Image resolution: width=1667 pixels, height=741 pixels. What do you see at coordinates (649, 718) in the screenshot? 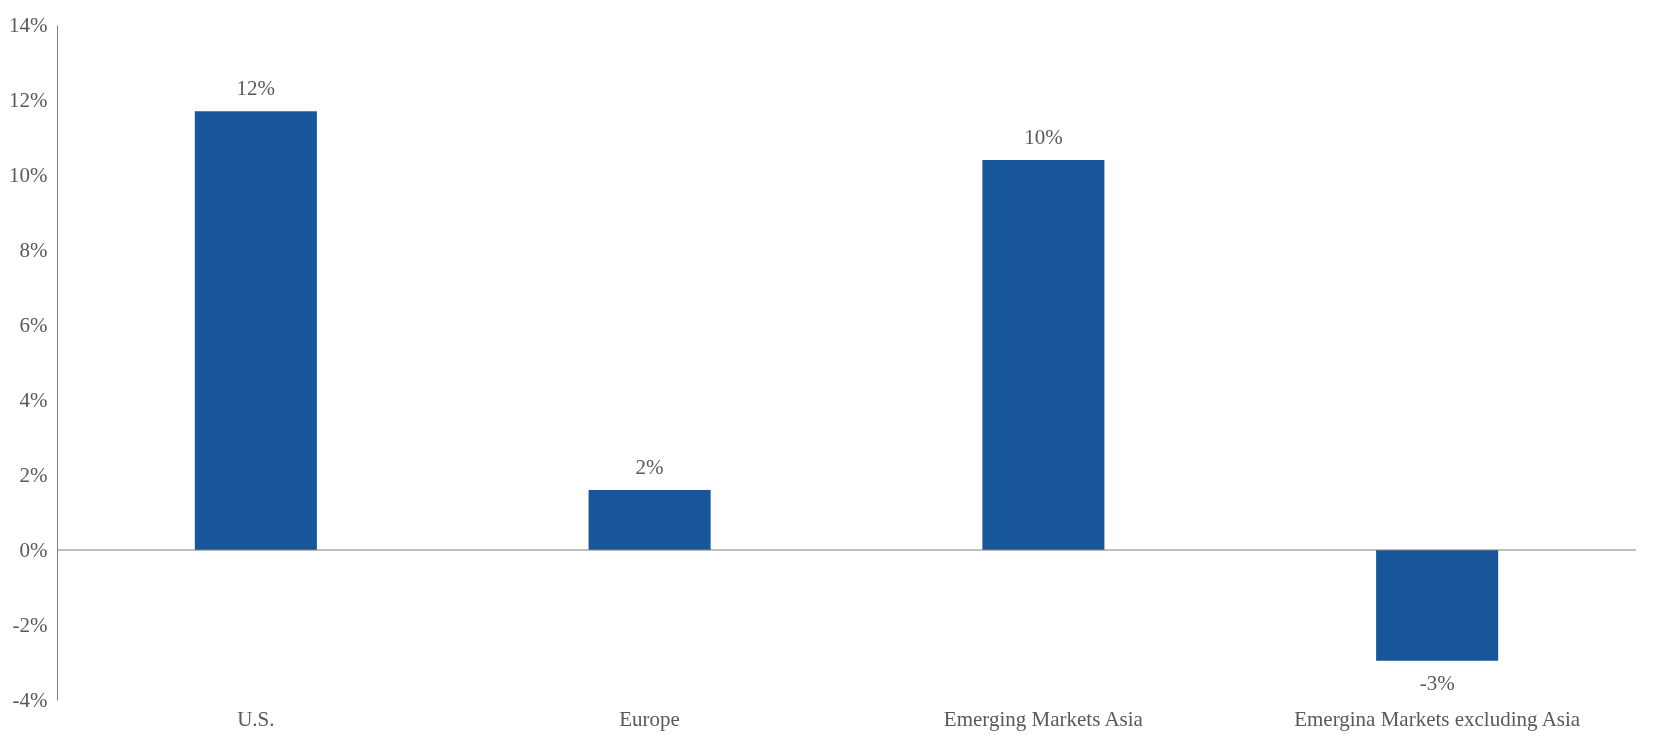
I see `x-tick-label: Europe` at bounding box center [649, 718].